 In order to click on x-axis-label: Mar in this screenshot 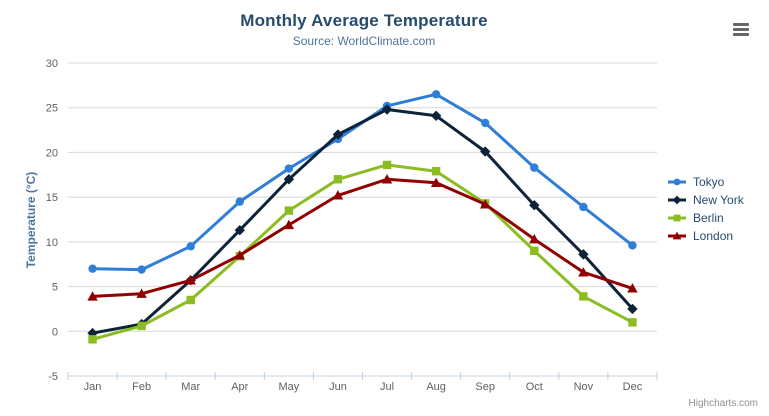, I will do `click(190, 387)`.